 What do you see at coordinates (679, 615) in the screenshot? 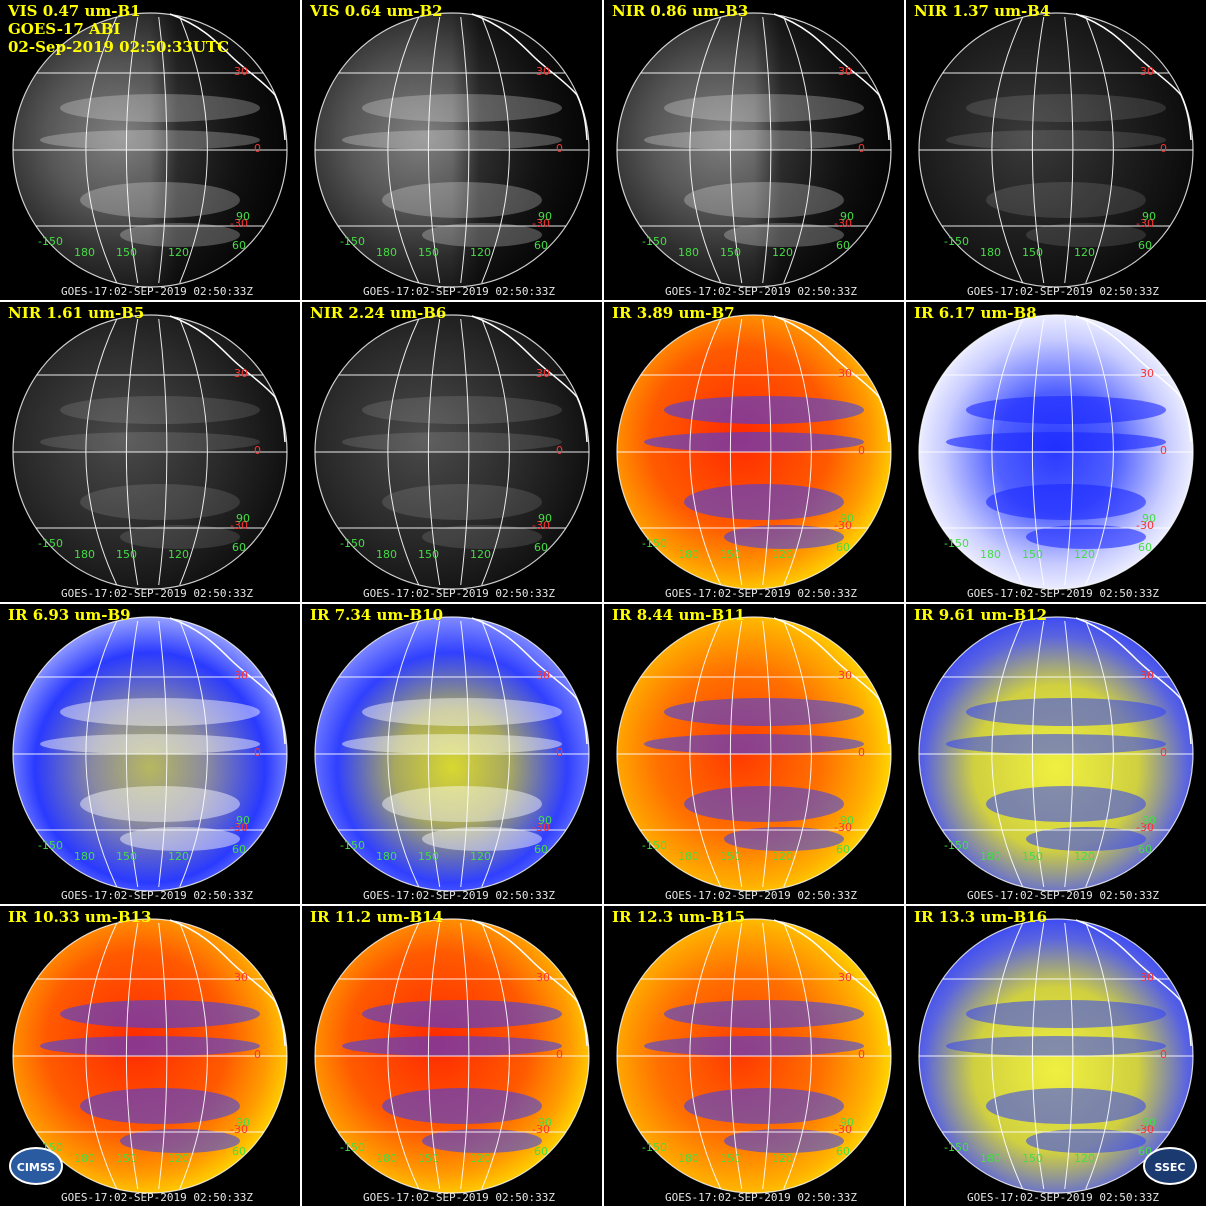
I see `band-title: IR 8.44 um-B11` at bounding box center [679, 615].